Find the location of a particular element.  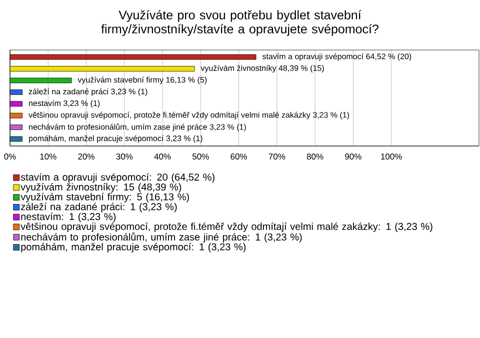

x-tick-label: 90% is located at coordinates (353, 157).